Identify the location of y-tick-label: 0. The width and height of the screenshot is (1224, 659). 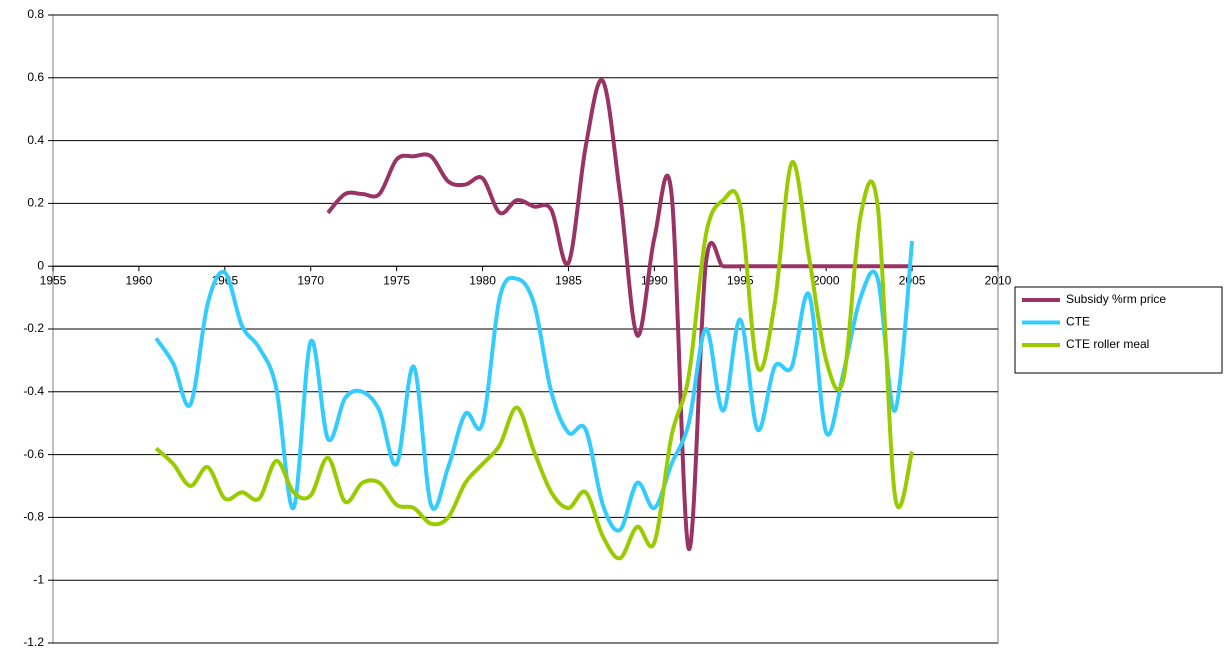
(40, 265).